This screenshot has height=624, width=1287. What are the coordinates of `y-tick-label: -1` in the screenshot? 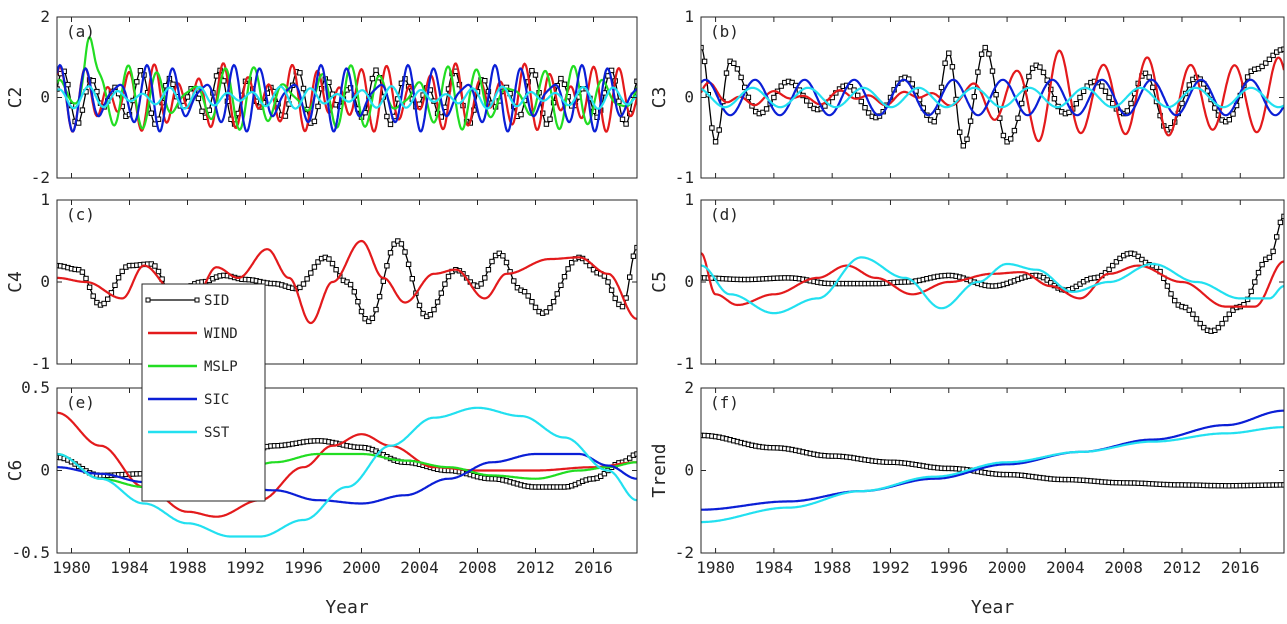 It's located at (684, 177).